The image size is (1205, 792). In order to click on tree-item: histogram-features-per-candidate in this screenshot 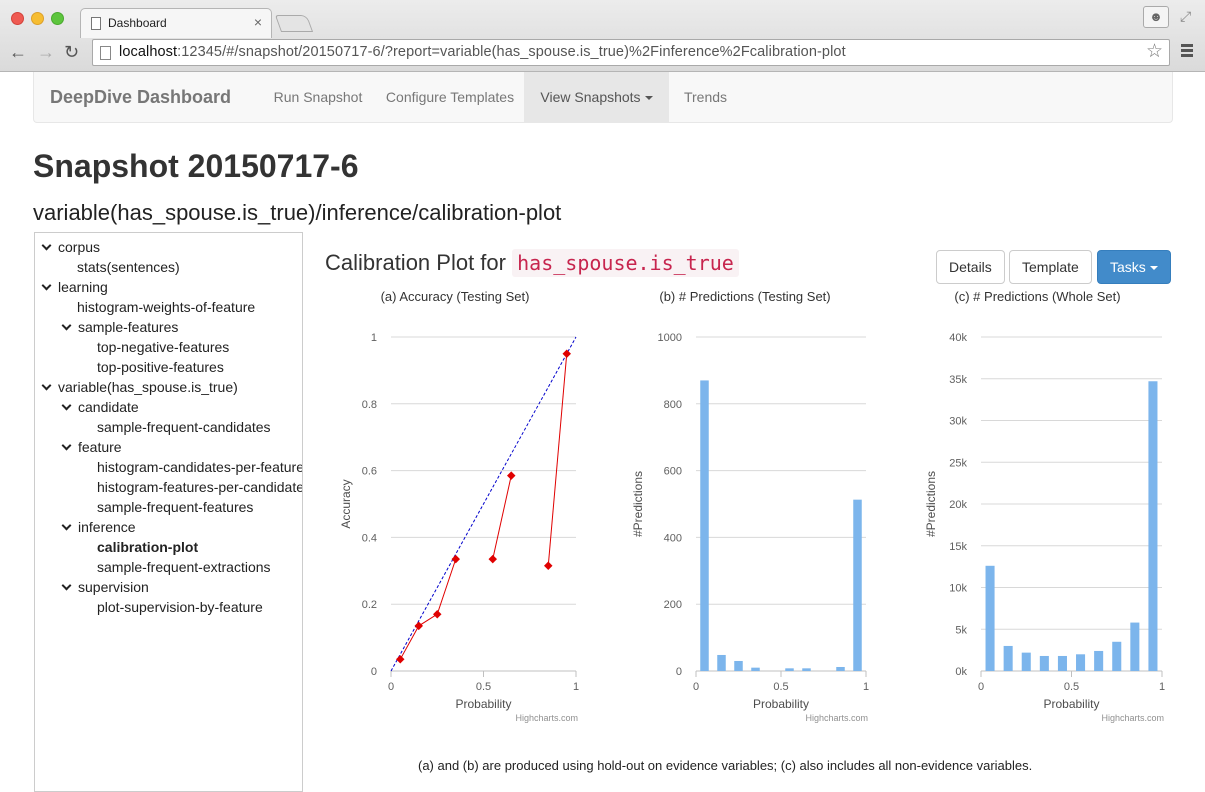, I will do `click(200, 487)`.